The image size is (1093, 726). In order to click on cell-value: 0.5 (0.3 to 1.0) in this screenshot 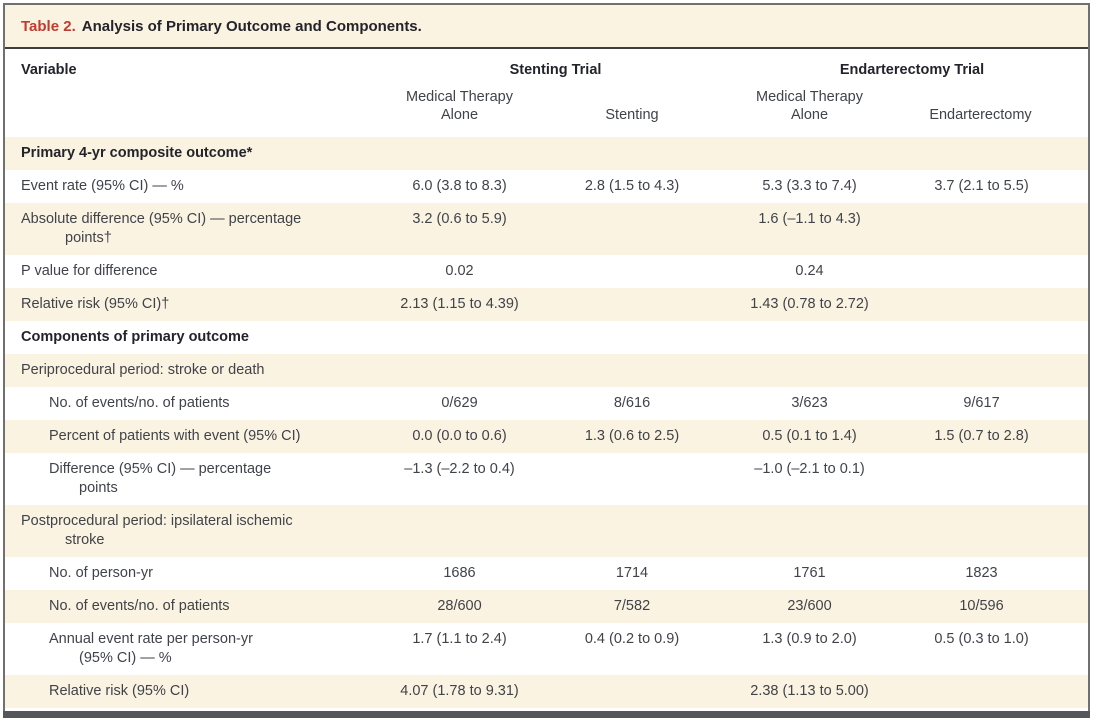, I will do `click(981, 639)`.